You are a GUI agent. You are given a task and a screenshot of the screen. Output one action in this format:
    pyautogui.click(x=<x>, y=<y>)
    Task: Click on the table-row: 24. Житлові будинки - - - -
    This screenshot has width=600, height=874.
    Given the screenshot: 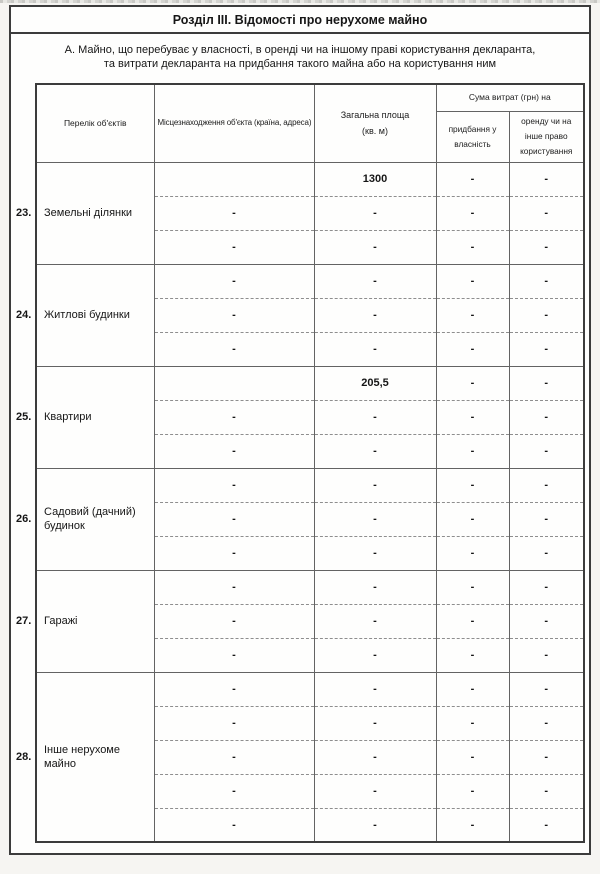 What is the action you would take?
    pyautogui.click(x=298, y=314)
    